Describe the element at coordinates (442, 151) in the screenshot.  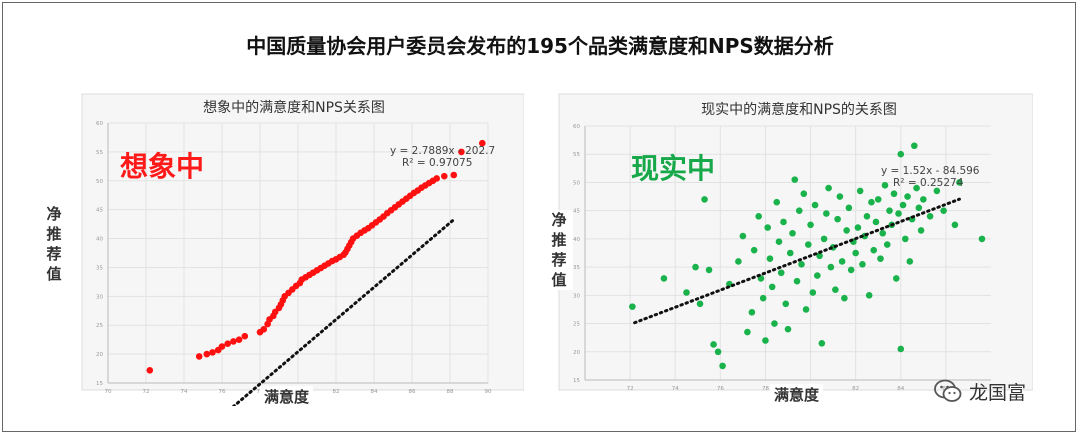
I see `trendline-equation: y = 2.7889x - 202.7` at that location.